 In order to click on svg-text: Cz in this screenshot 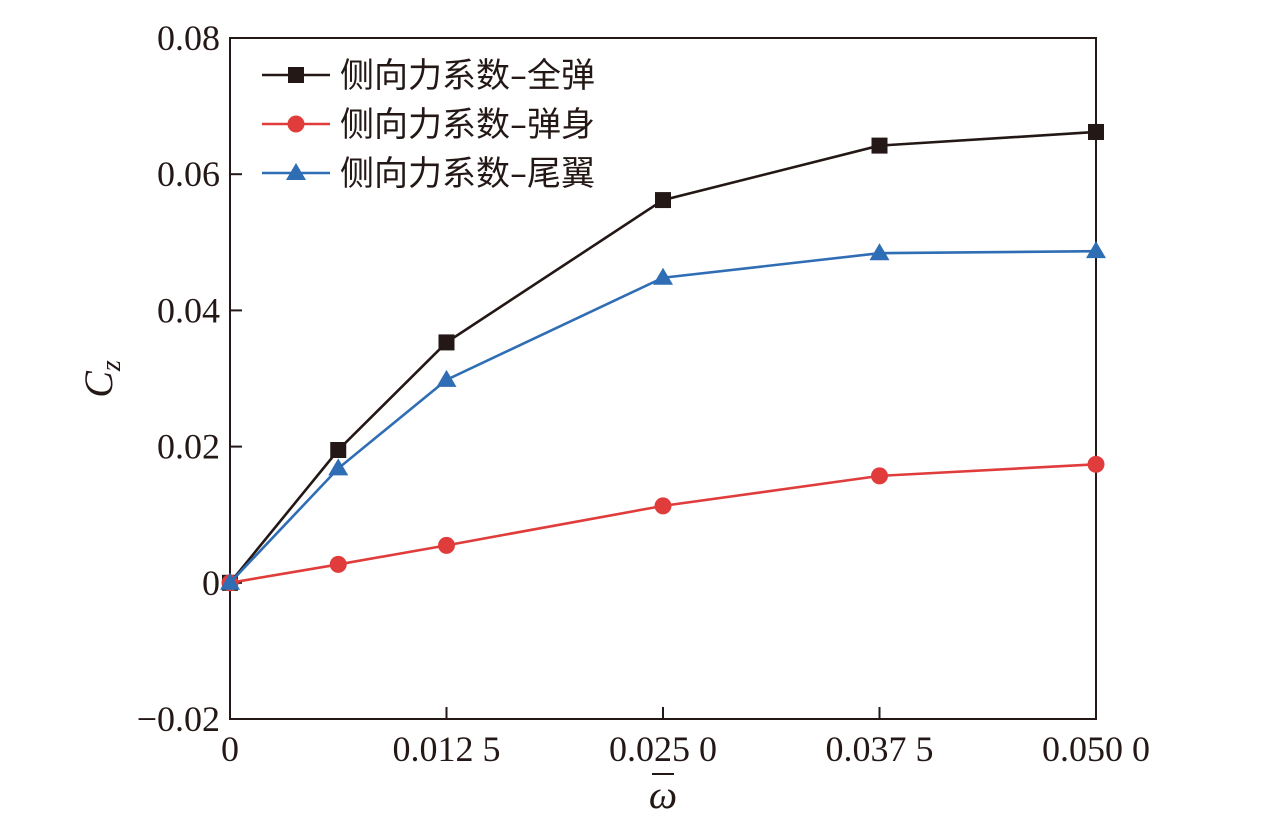, I will do `click(101, 379)`.